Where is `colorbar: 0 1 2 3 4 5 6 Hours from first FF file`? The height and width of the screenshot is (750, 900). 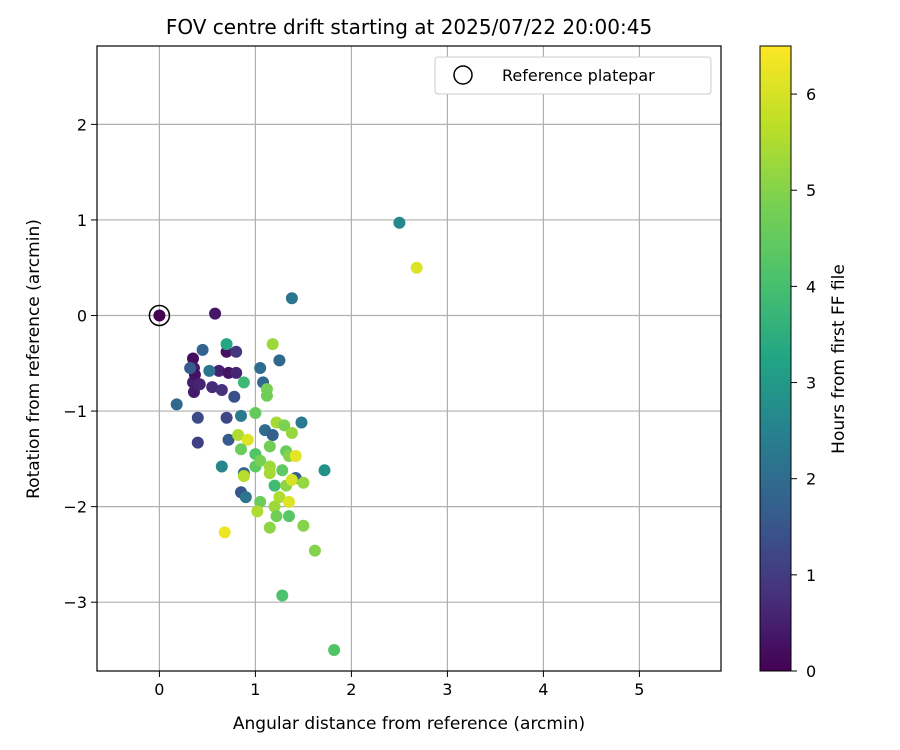 colorbar: 0 1 2 3 4 5 6 Hours from first FF file is located at coordinates (804, 363).